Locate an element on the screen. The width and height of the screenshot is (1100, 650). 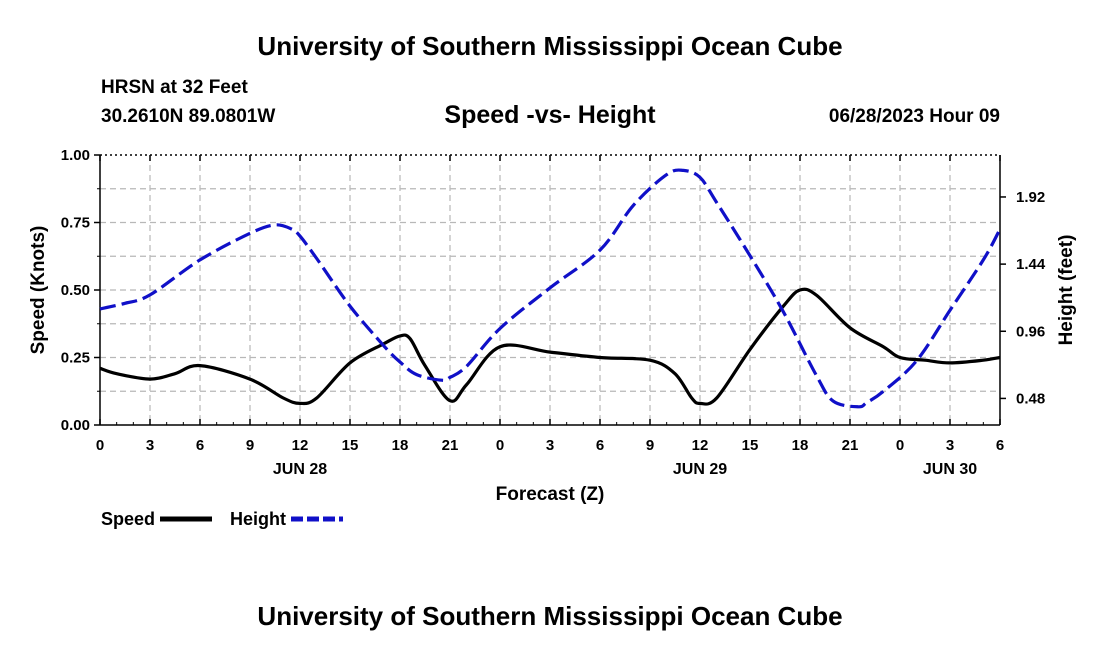
y2-tick-label: 0.96 is located at coordinates (1030, 331).